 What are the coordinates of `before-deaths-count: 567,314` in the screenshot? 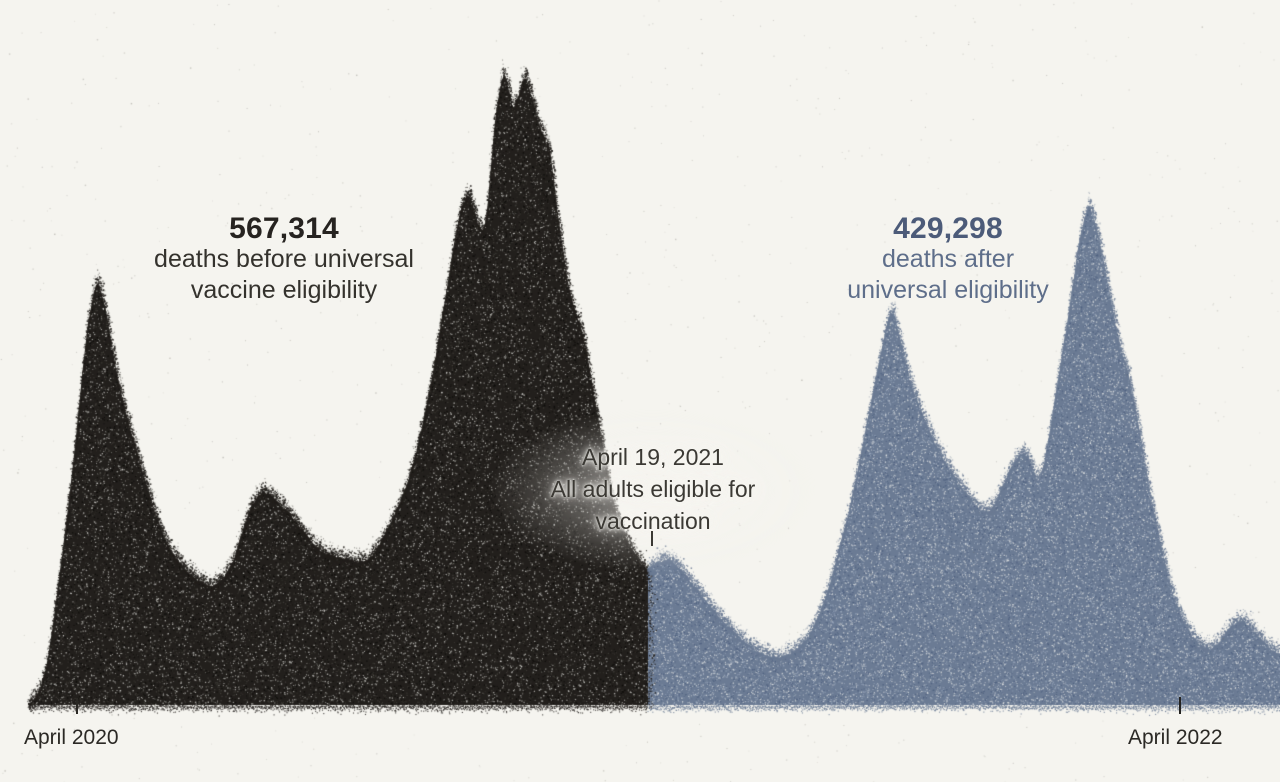 It's located at (284, 228).